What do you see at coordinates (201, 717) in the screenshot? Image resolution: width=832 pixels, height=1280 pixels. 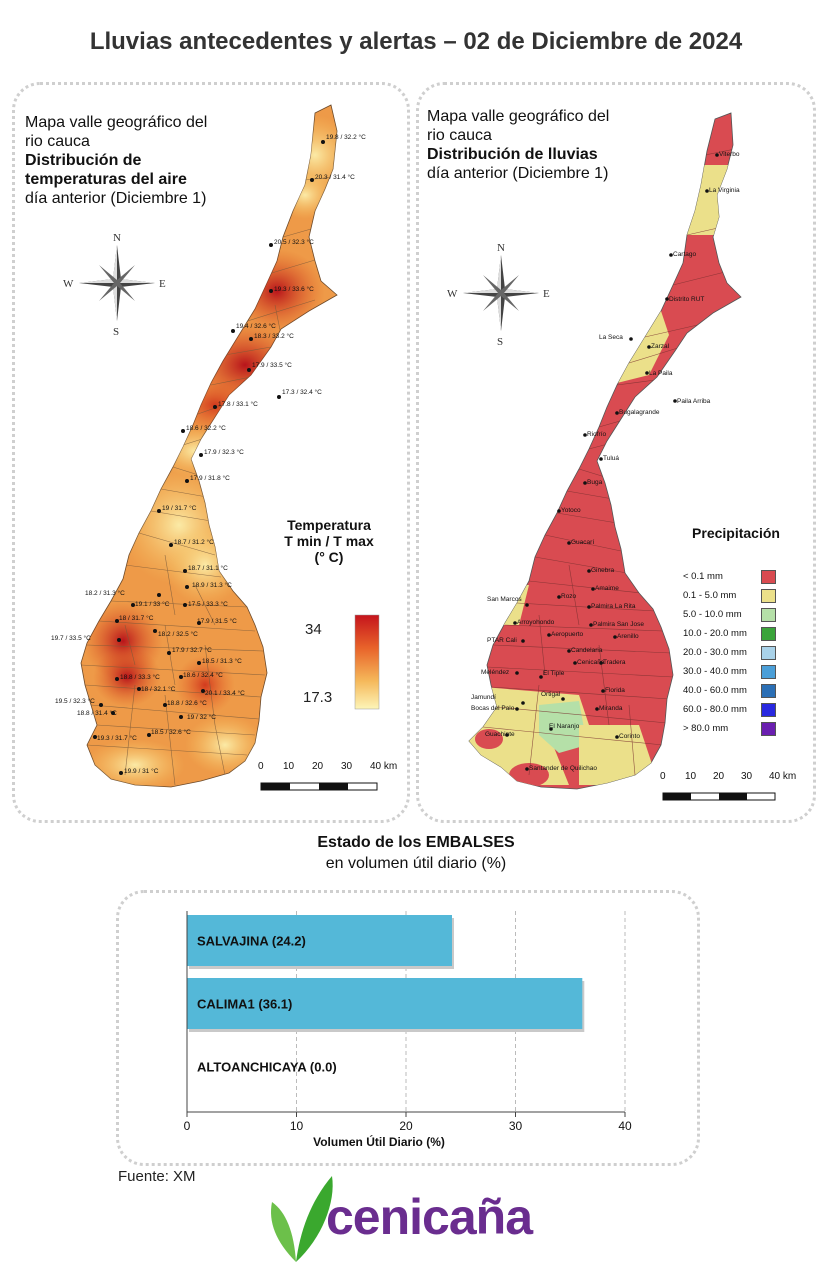 I see `station-label: 19 / 32 °C` at bounding box center [201, 717].